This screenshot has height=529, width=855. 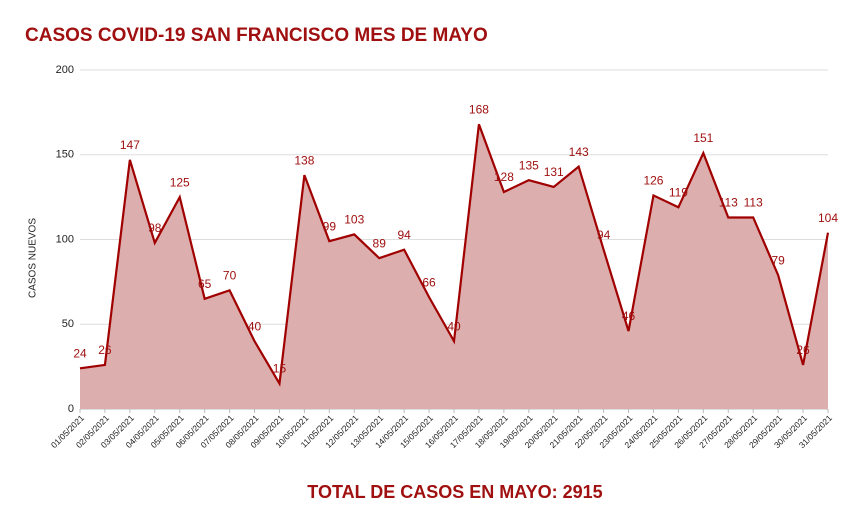 I want to click on data-label: 135, so click(x=529, y=165).